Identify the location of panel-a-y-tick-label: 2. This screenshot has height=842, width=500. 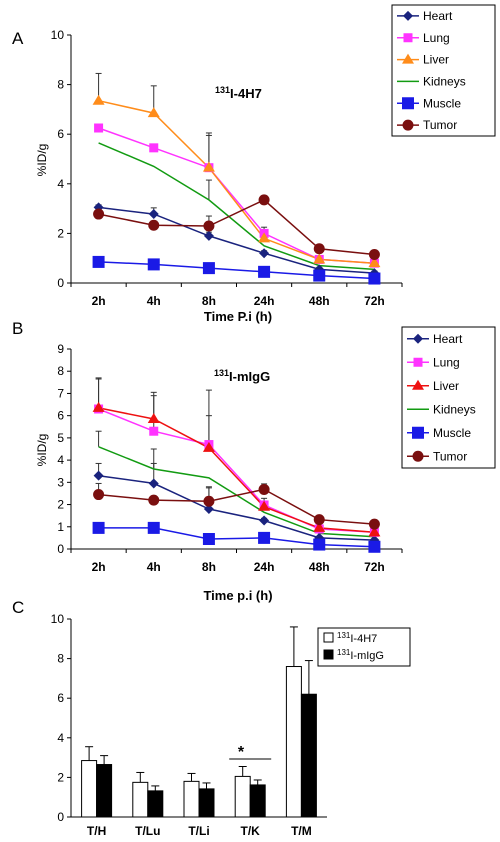
(60, 233).